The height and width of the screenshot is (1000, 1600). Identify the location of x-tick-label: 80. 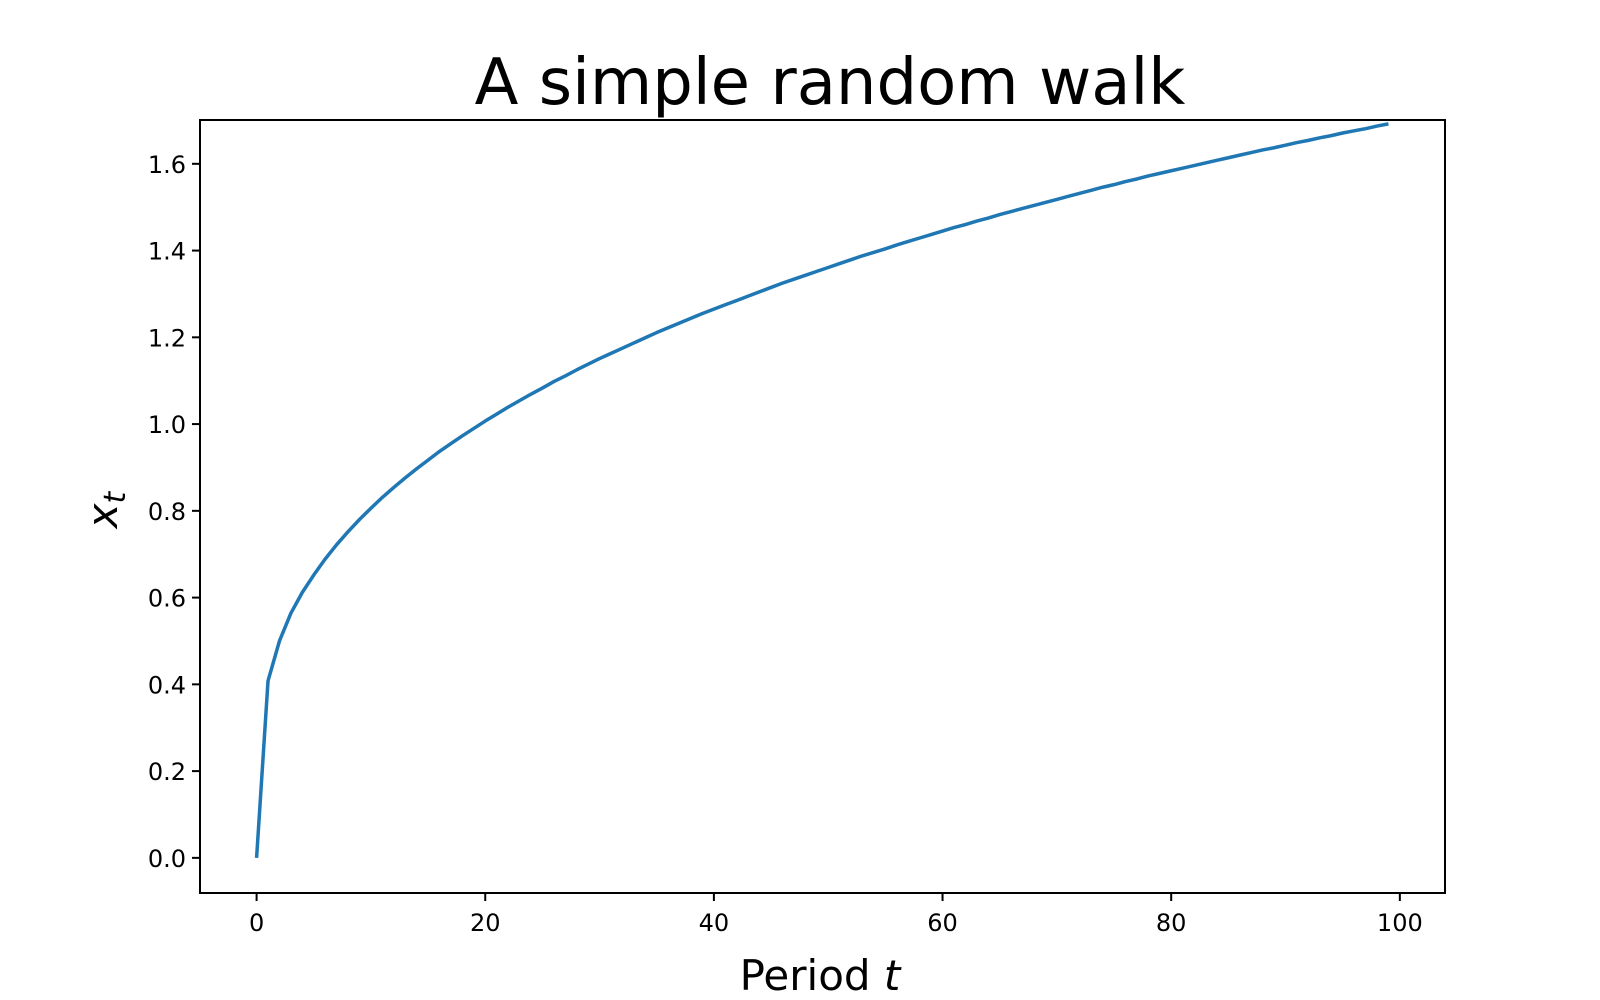
(1171, 923).